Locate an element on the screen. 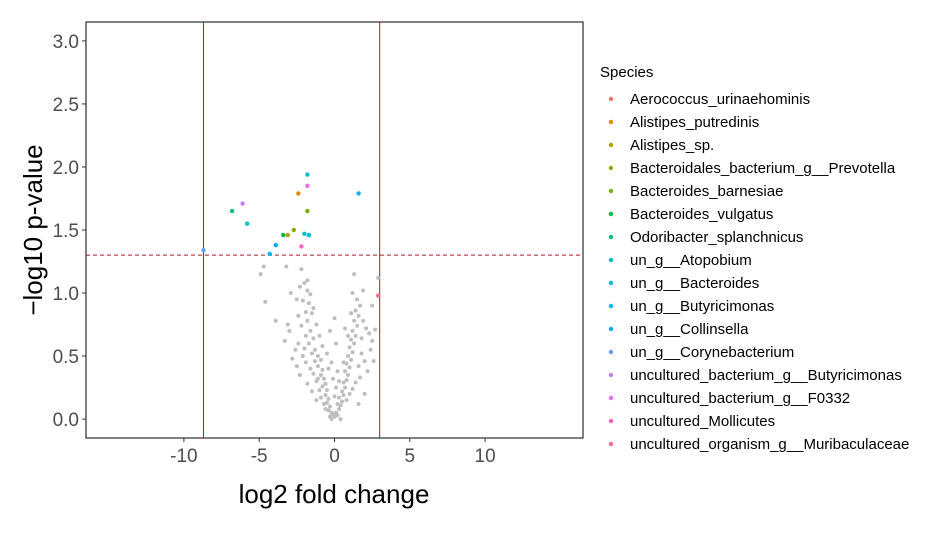 The image size is (947, 554). x-tick-label: 10 is located at coordinates (485, 456).